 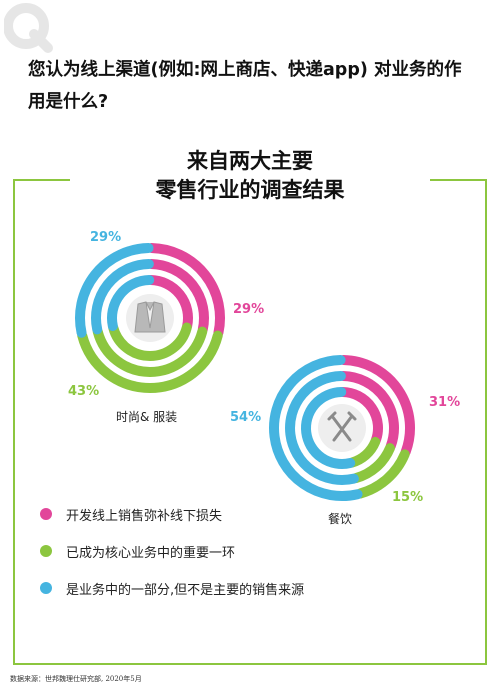 I want to click on legend-text: 是业务中的一部分,但不是主要的销售来源, so click(x=185, y=590).